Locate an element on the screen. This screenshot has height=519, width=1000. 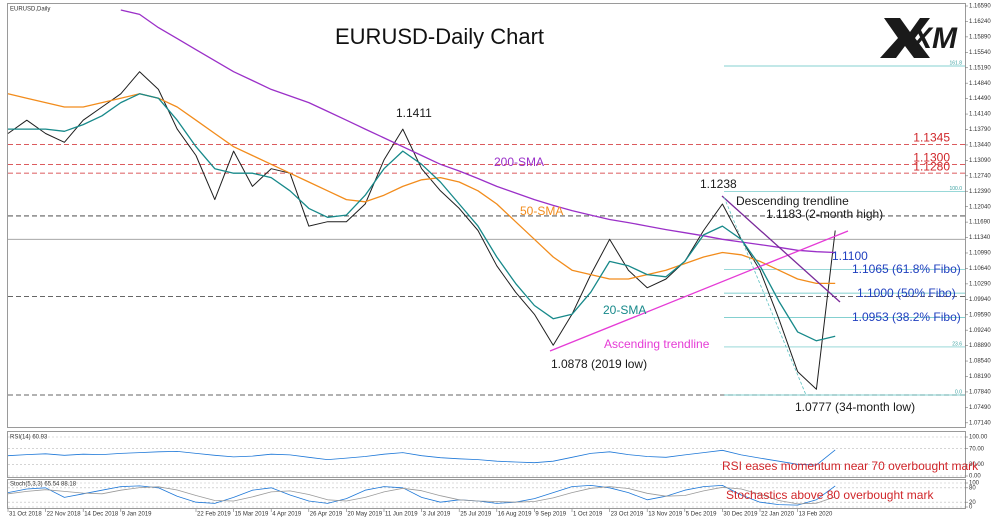
y-tick-label: 1.08540 is located at coordinates (980, 362).